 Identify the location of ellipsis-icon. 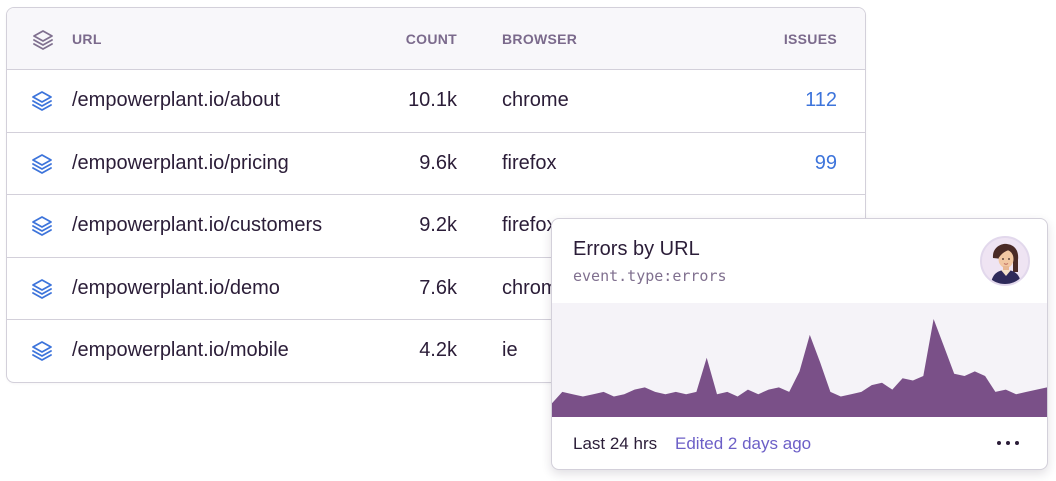
(1008, 443).